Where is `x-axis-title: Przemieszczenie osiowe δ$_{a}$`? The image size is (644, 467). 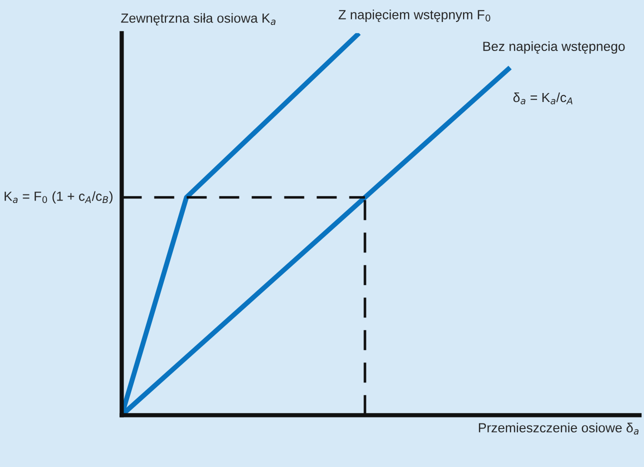
x-axis-title: Przemieszczenie osiowe δ$_{a}$ is located at coordinates (558, 428).